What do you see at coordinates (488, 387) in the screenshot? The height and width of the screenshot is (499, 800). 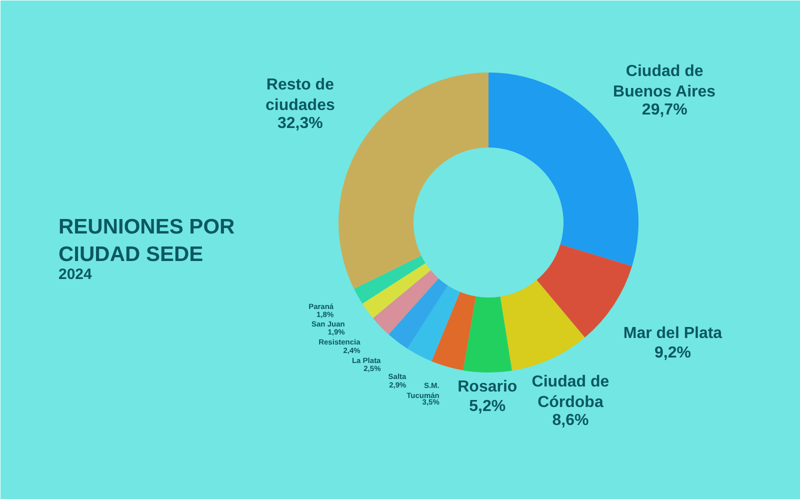 I see `slice-label: Rosario` at bounding box center [488, 387].